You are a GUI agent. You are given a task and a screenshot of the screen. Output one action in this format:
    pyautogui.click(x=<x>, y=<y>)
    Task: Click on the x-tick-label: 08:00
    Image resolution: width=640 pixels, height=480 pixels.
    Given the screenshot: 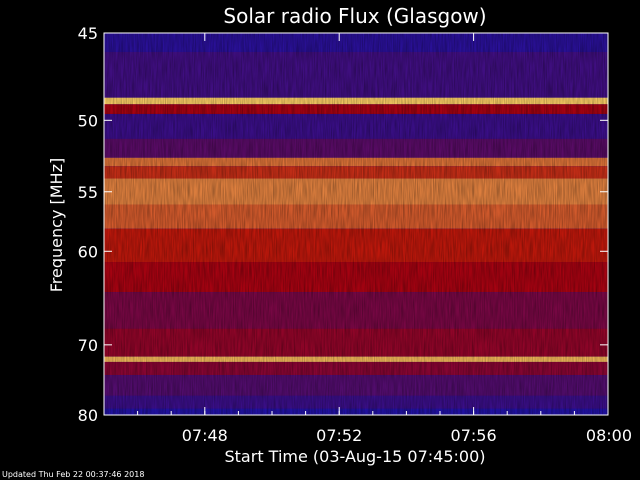 What is the action you would take?
    pyautogui.click(x=609, y=435)
    